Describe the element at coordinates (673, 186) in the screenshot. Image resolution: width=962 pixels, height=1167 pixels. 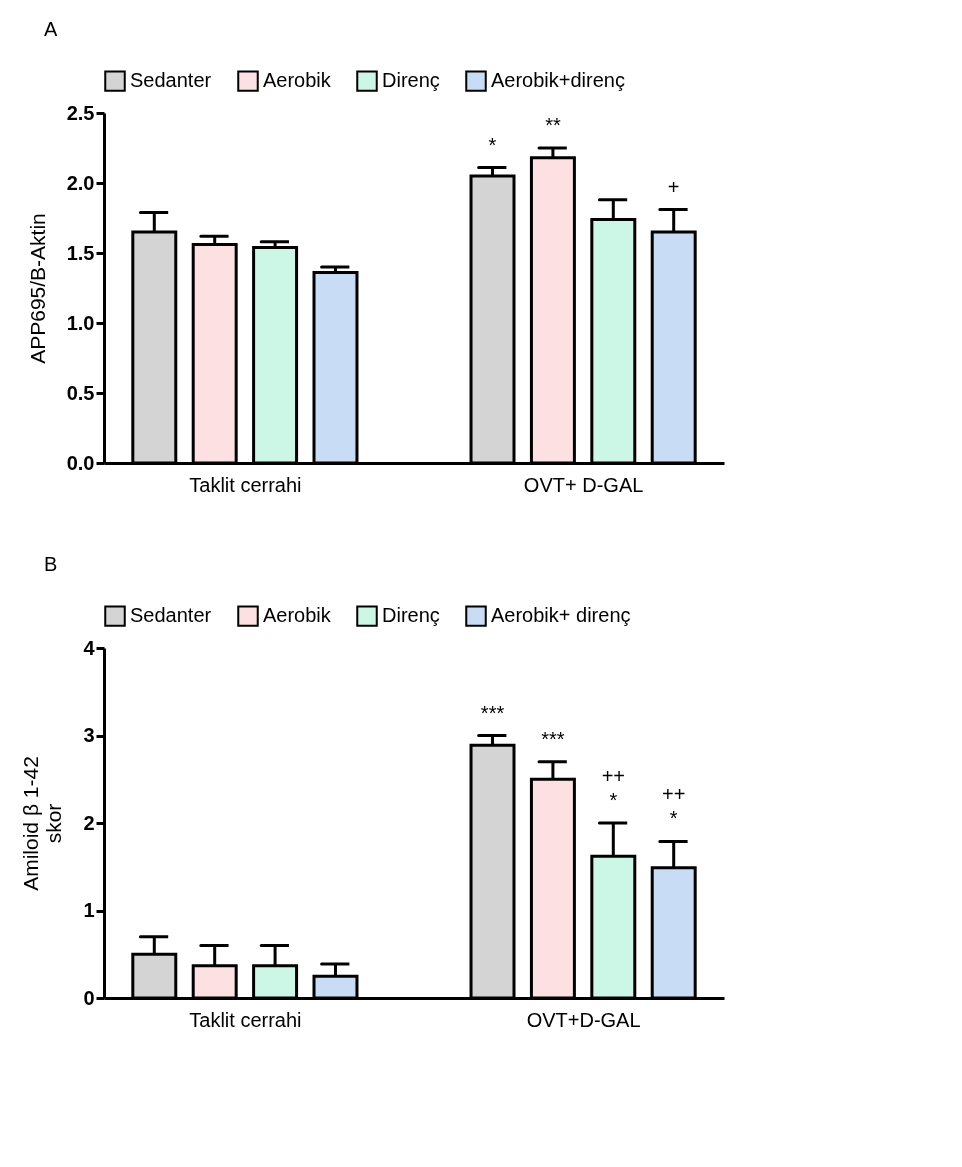
I see `data-label: +` at that location.